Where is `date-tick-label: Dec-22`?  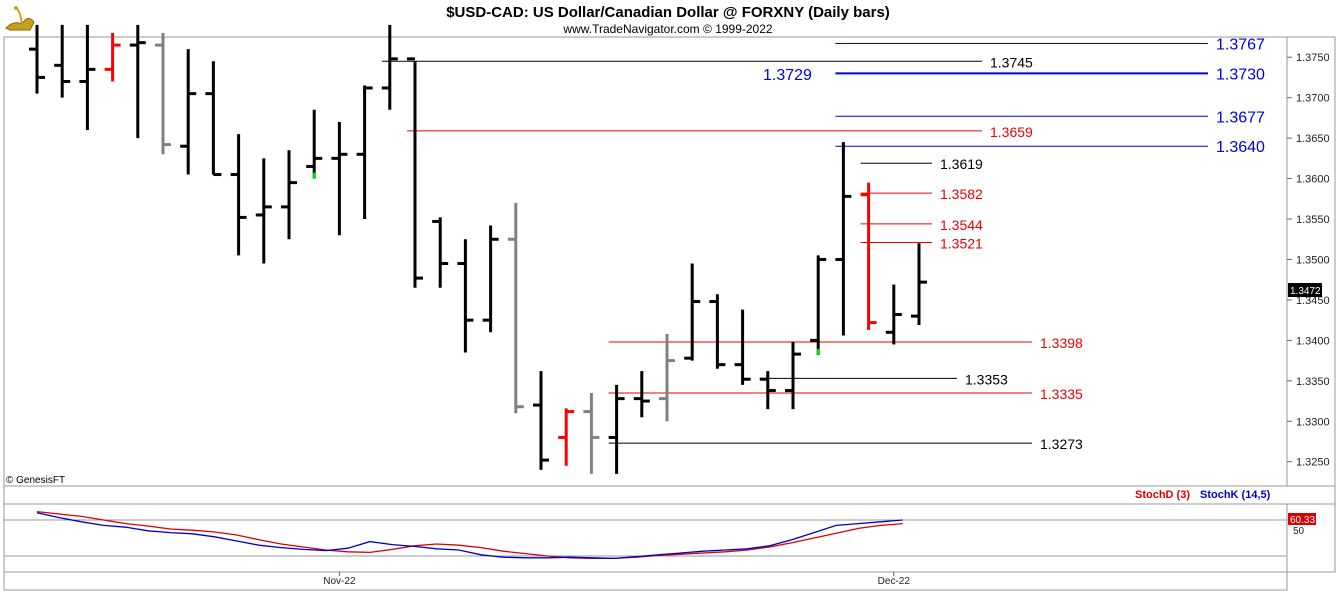
date-tick-label: Dec-22 is located at coordinates (894, 581).